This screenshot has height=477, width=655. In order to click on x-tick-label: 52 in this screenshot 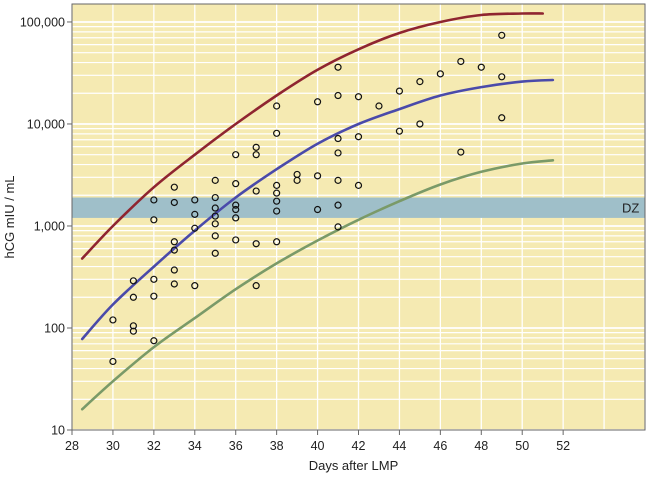, I will do `click(563, 446)`.